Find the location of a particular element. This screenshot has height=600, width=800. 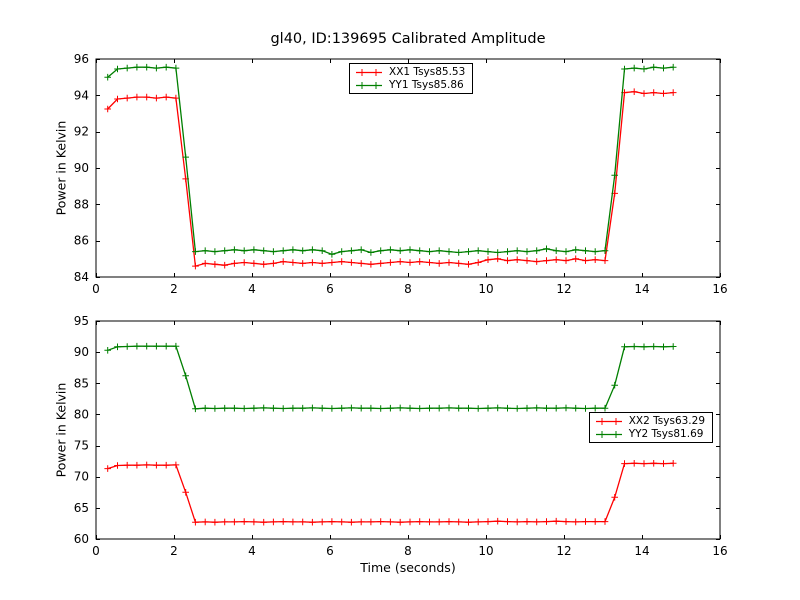

xlabel-bottom: Time (seconds) is located at coordinates (408, 567).